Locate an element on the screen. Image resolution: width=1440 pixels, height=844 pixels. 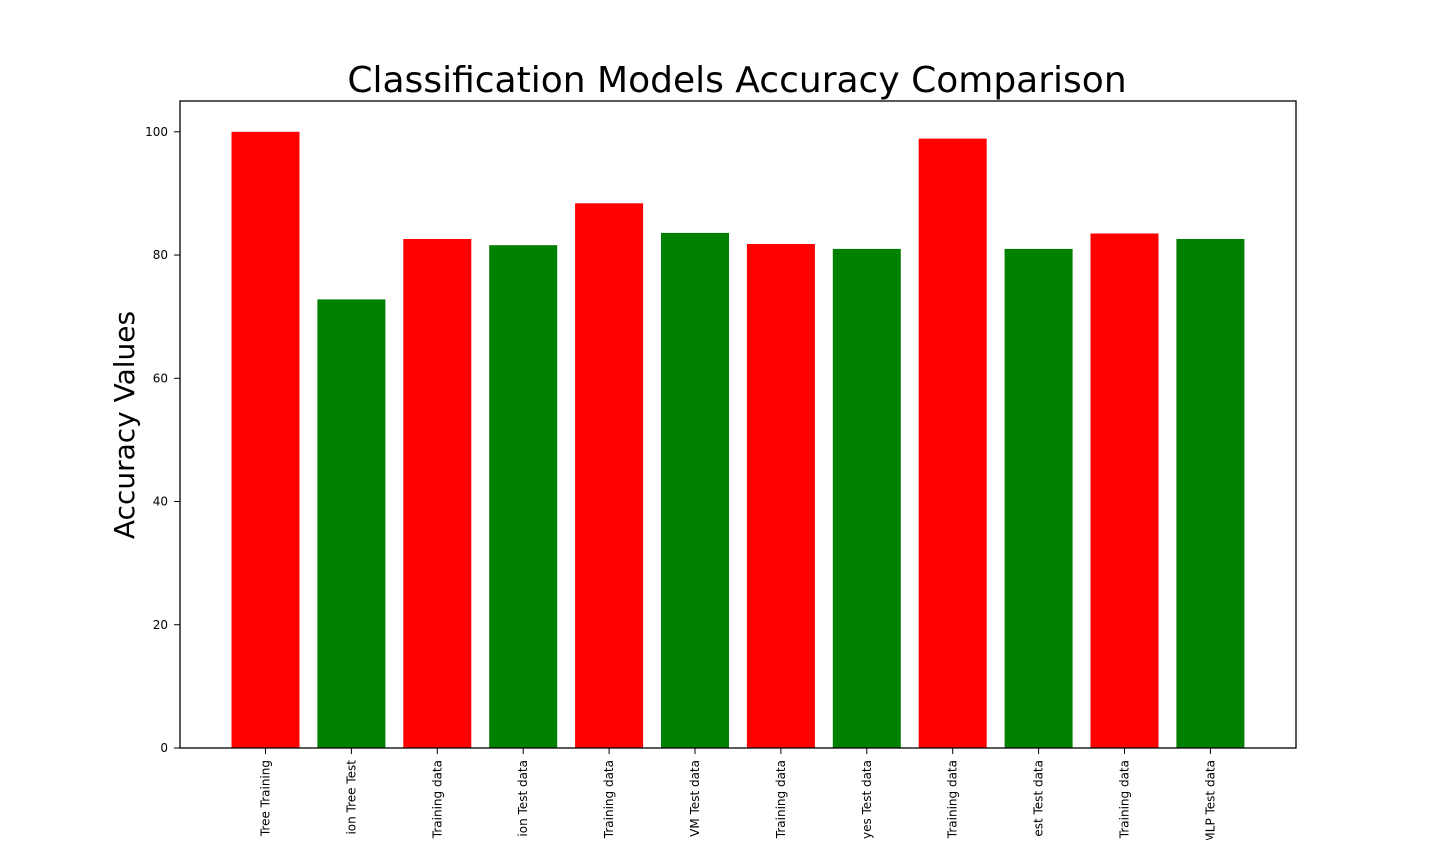
x-tick-label: Tree Training is located at coordinates (266, 798).